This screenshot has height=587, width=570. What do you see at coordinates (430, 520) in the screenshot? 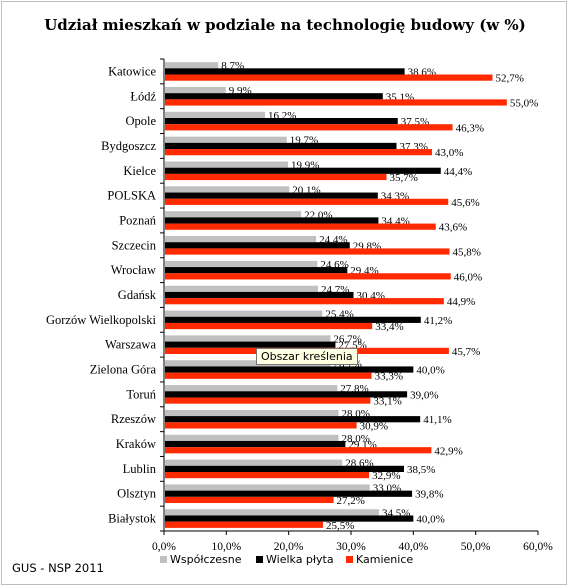
I see `data-label: 40,0%` at bounding box center [430, 520].